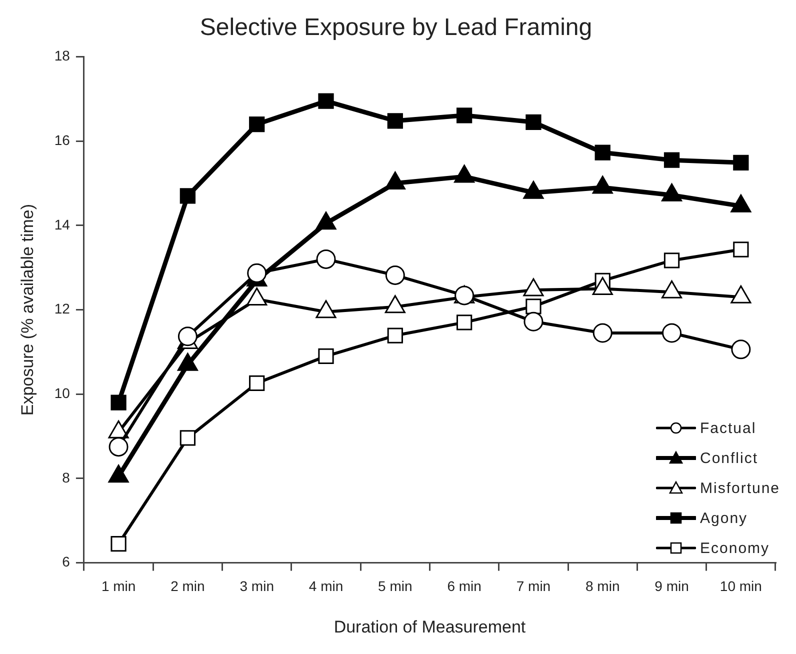  I want to click on x-tick-label: 4 min, so click(326, 586).